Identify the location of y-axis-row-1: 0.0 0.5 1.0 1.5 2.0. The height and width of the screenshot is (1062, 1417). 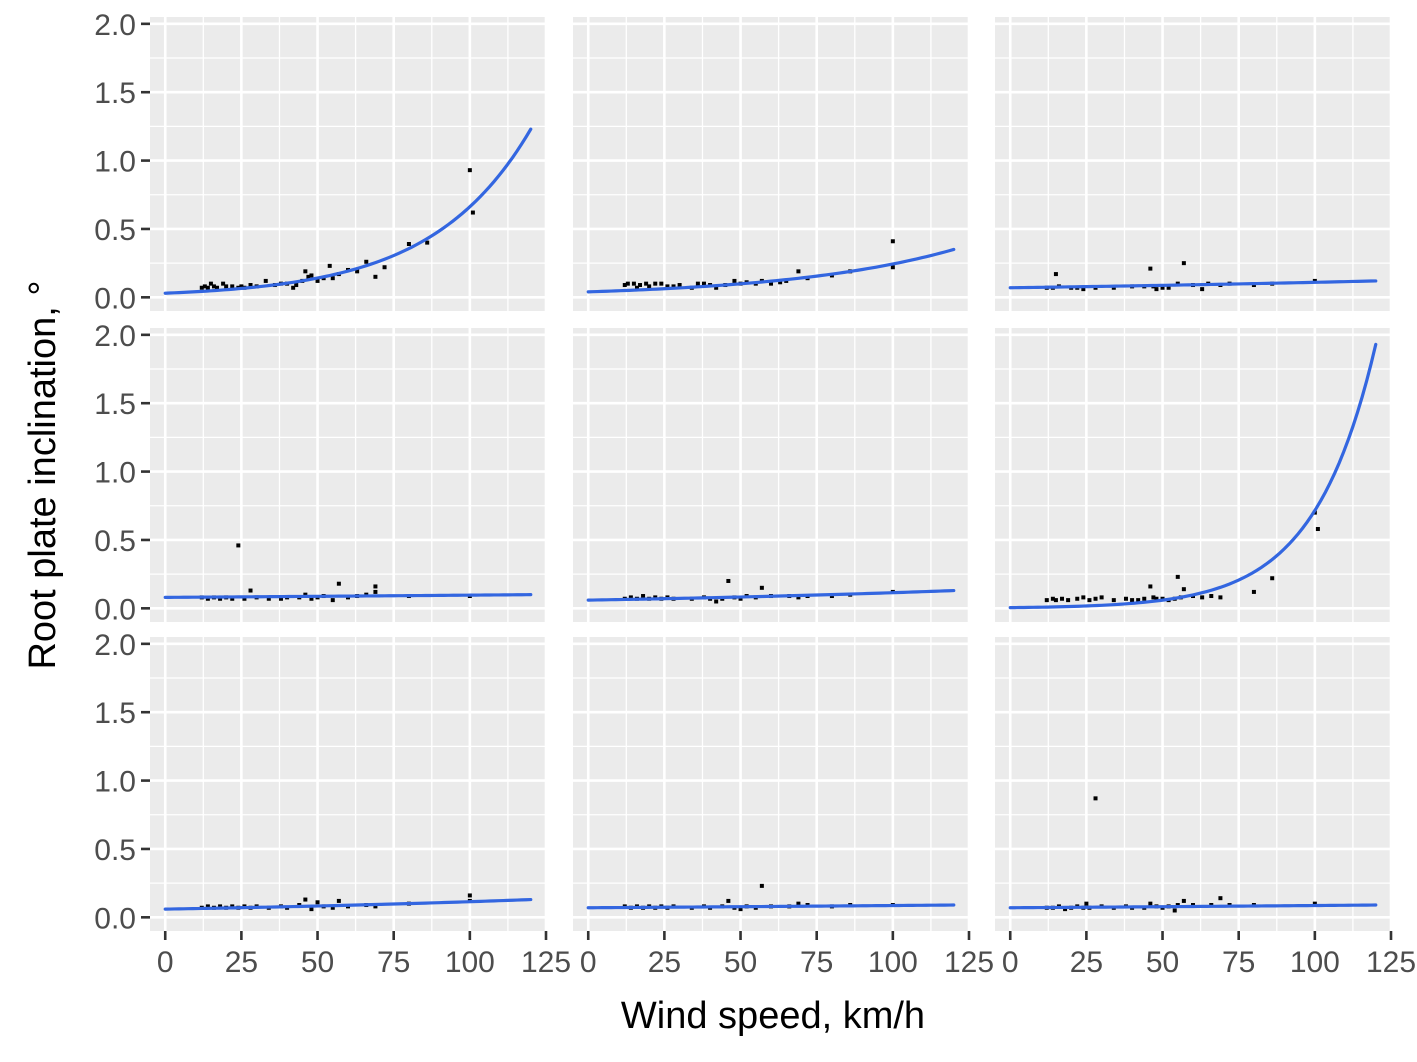
(122, 162).